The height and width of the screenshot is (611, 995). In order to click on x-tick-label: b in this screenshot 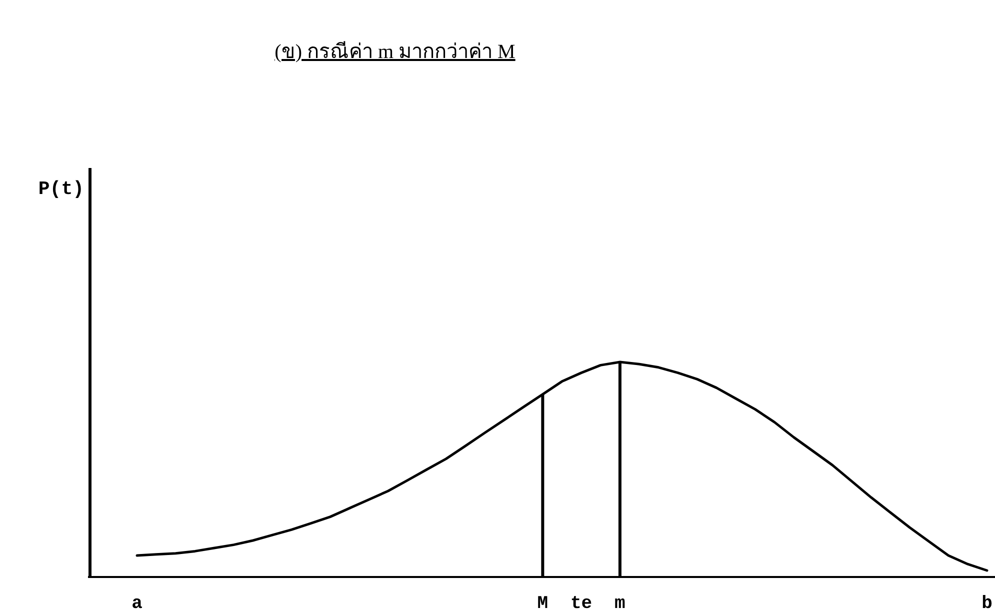, I will do `click(987, 602)`.